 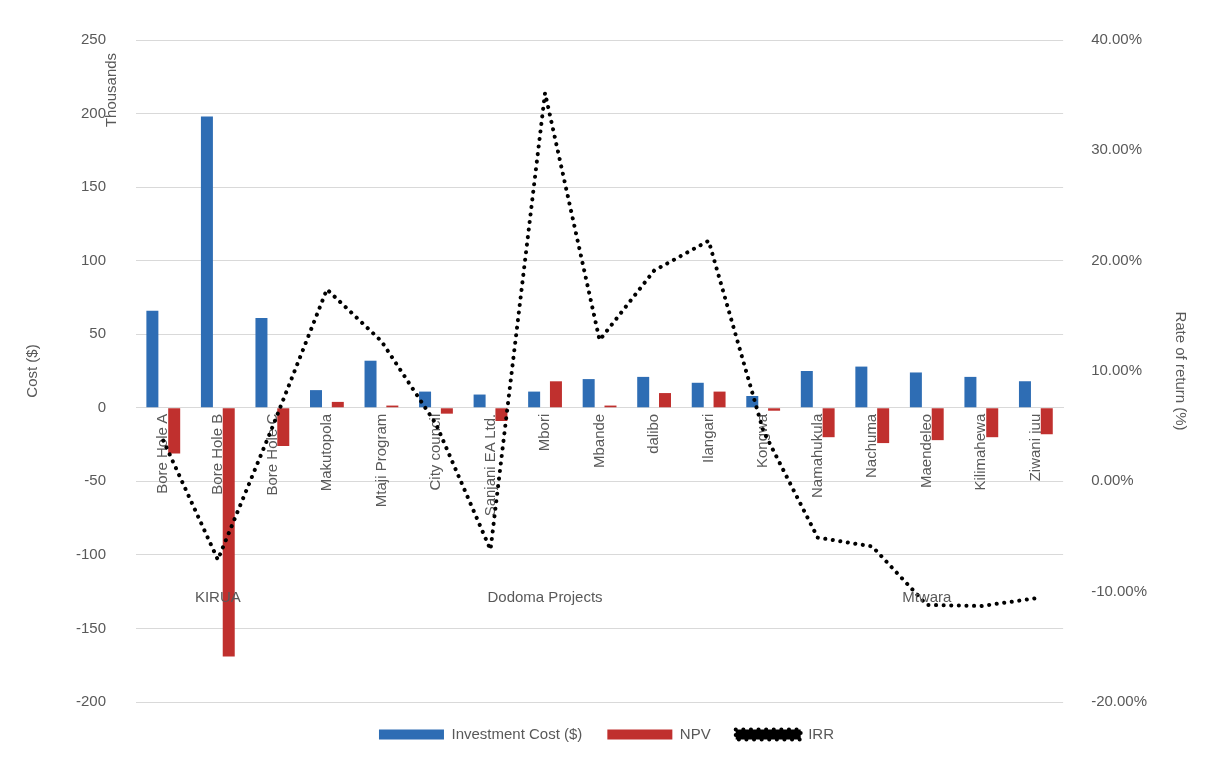 What do you see at coordinates (816, 455) in the screenshot?
I see `x-tick-label: Namahukula` at bounding box center [816, 455].